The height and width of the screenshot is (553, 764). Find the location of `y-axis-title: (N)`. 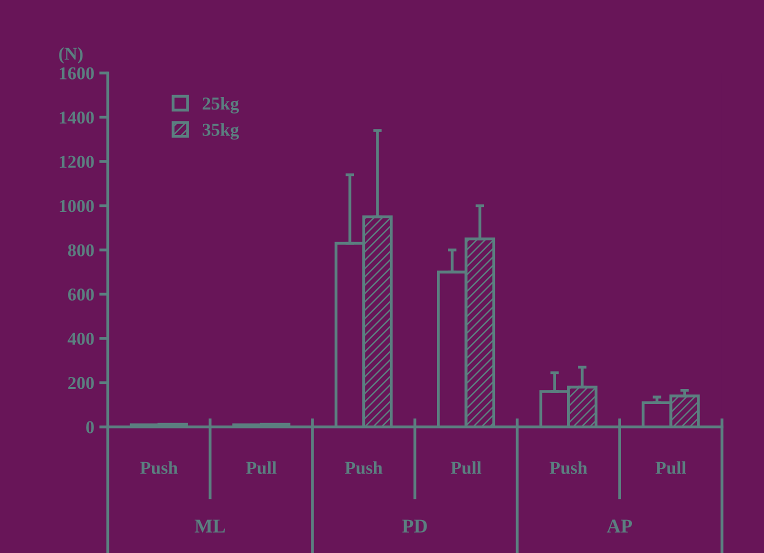

y-axis-title: (N) is located at coordinates (71, 55).